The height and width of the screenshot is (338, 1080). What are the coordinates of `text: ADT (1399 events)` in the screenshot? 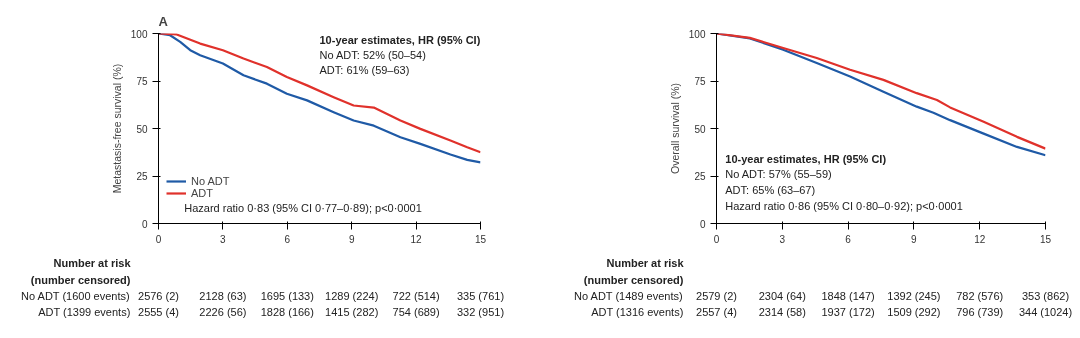 It's located at (84, 311).